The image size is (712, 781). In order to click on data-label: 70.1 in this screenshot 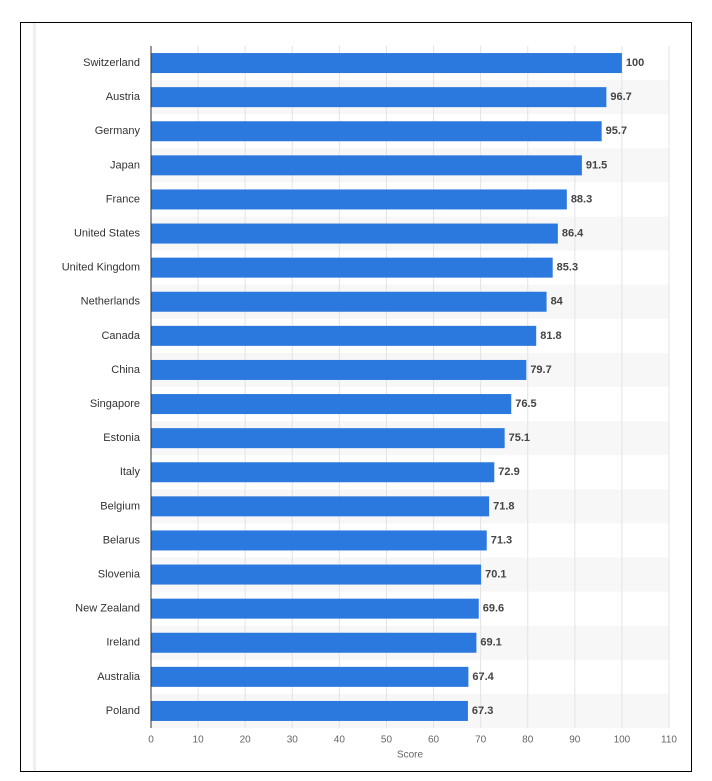, I will do `click(495, 574)`.